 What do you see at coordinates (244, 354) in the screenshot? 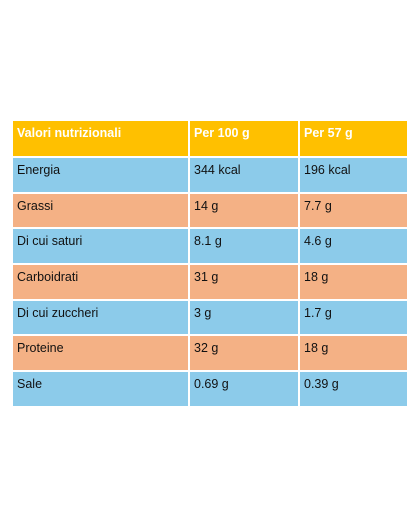
I see `row-value-per100: 32 g` at bounding box center [244, 354].